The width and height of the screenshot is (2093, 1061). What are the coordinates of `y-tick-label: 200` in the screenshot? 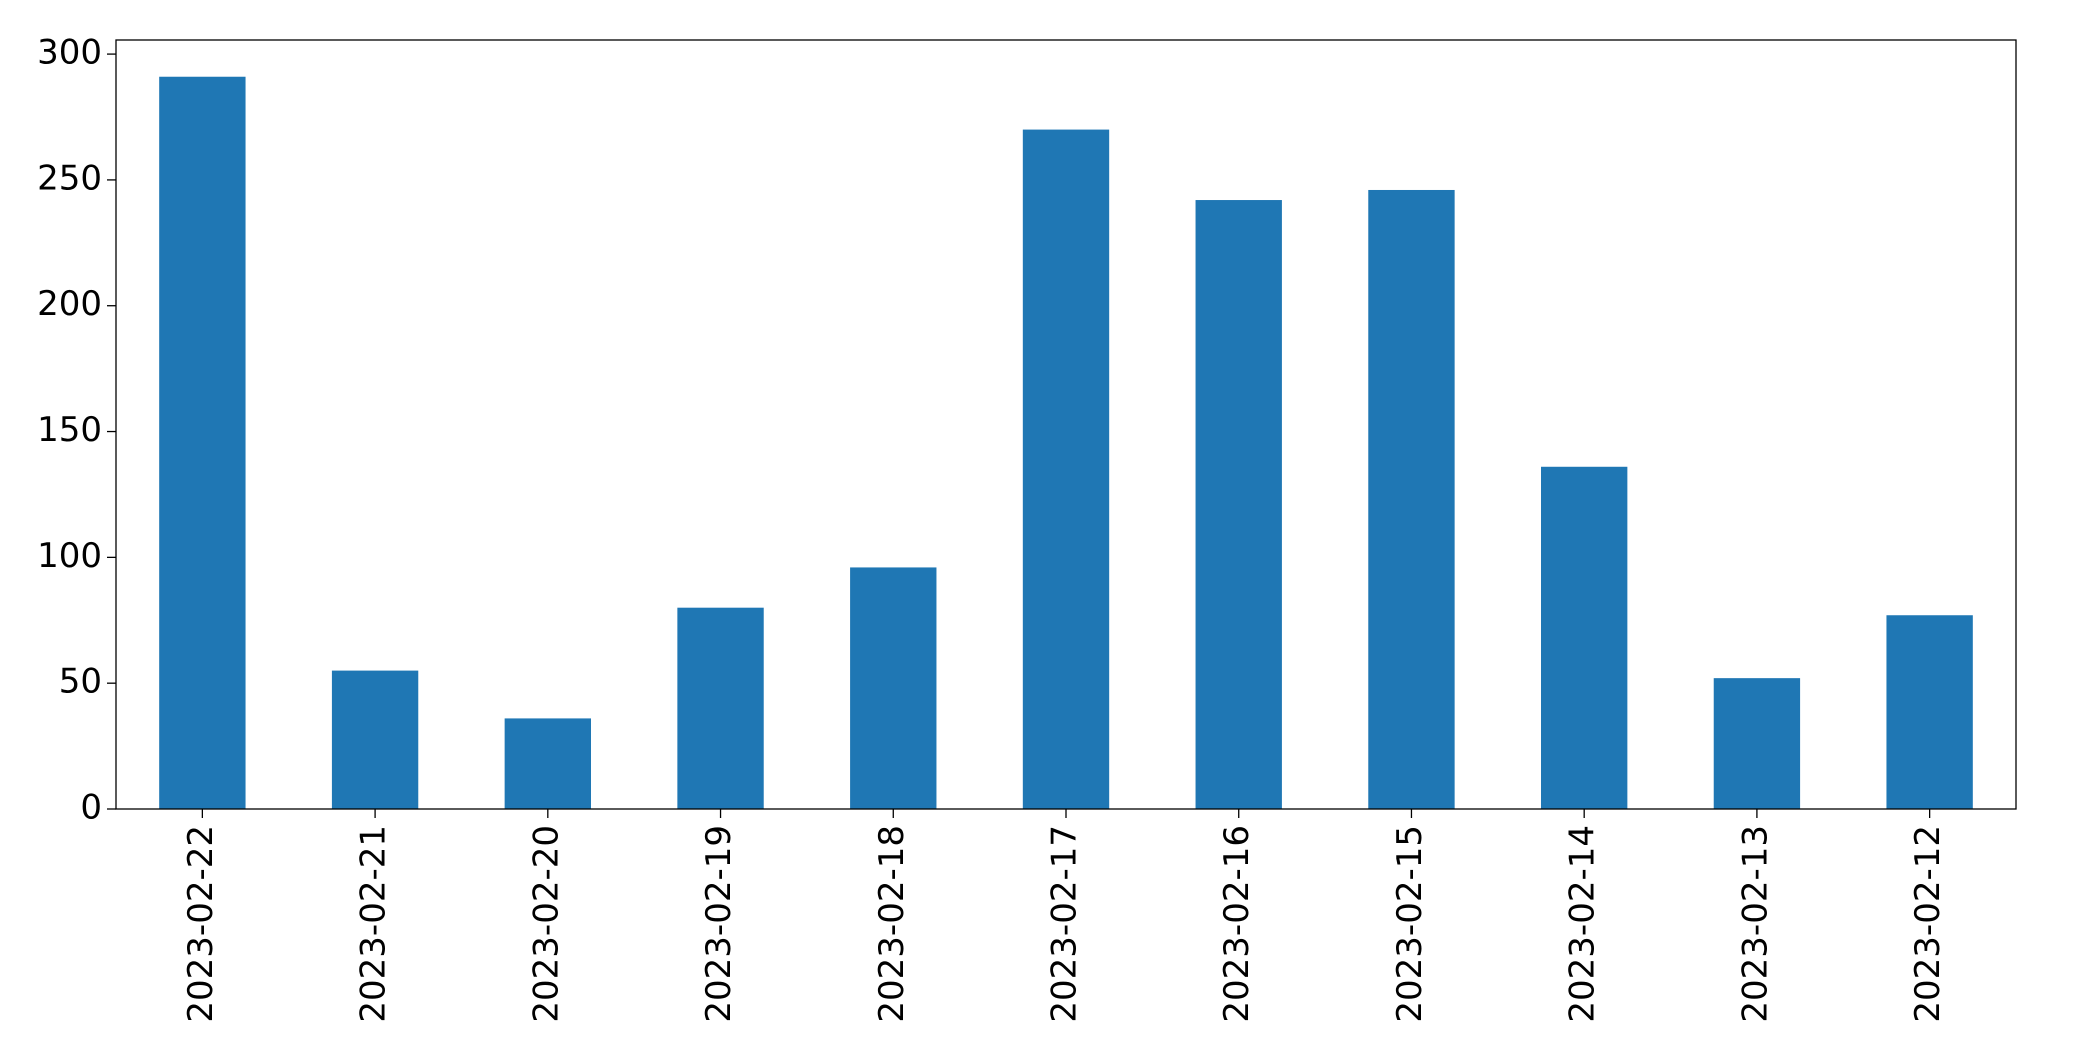 It's located at (69, 304).